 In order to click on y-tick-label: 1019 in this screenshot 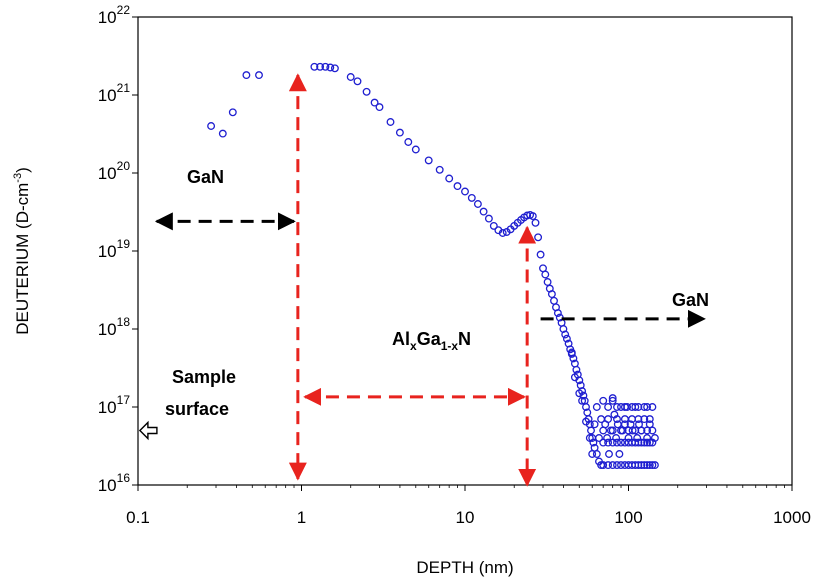, I will do `click(114, 249)`.